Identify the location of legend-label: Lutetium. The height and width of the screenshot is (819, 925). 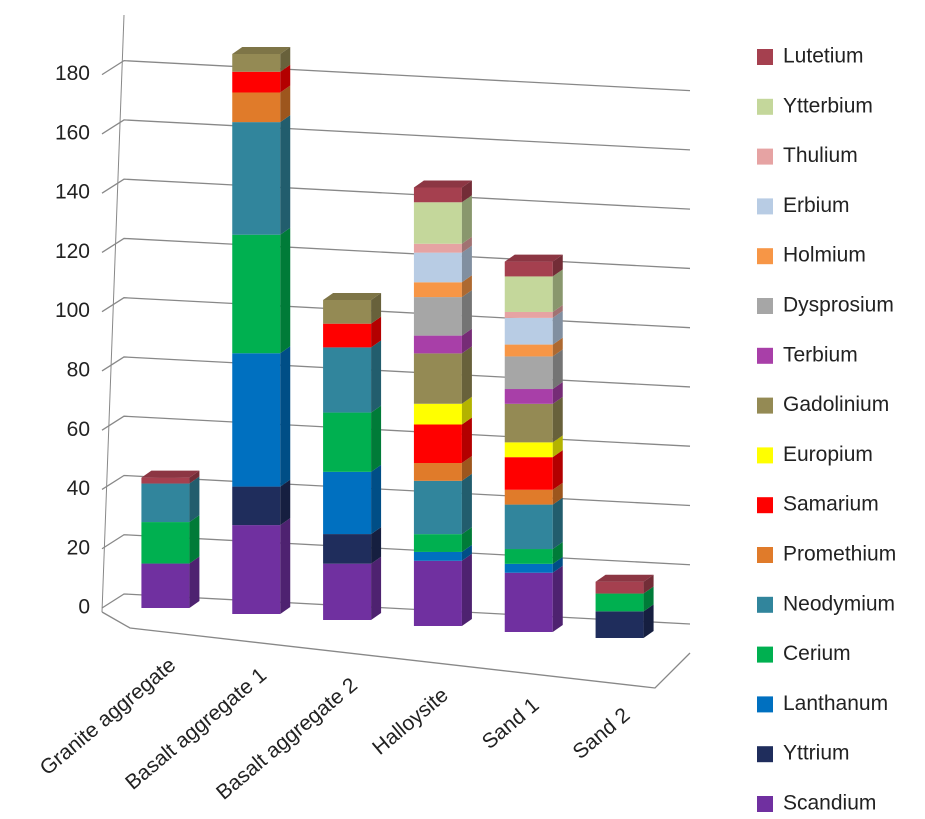
(823, 56).